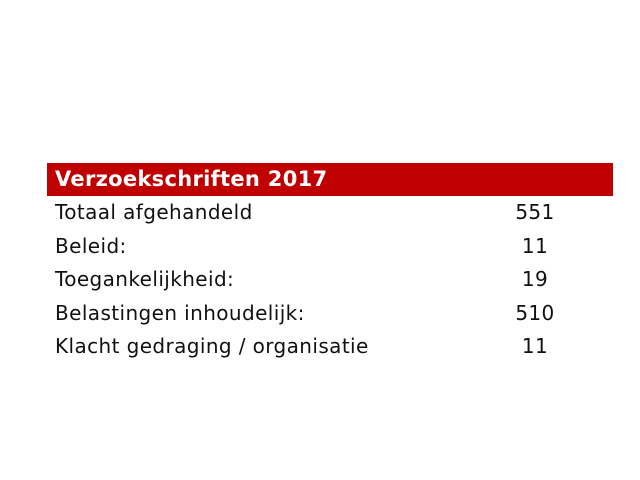 Image resolution: width=640 pixels, height=480 pixels. What do you see at coordinates (91, 245) in the screenshot?
I see `row-label: Beleid:` at bounding box center [91, 245].